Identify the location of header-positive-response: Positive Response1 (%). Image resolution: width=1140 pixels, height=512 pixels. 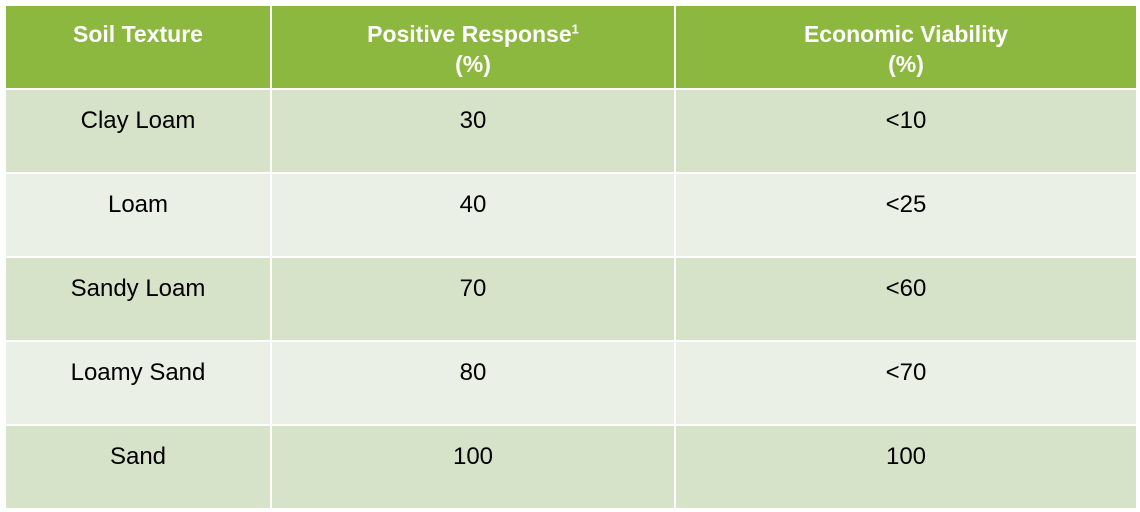
(473, 47).